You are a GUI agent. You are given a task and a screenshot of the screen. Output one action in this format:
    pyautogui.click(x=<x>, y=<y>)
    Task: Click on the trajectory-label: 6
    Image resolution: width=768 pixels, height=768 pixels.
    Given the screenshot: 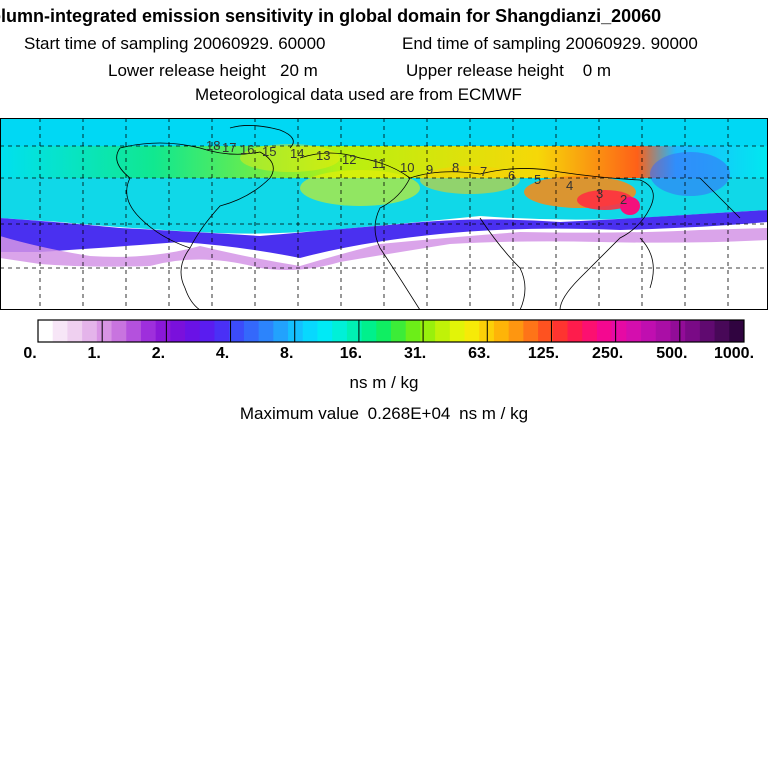 What is the action you would take?
    pyautogui.click(x=511, y=175)
    